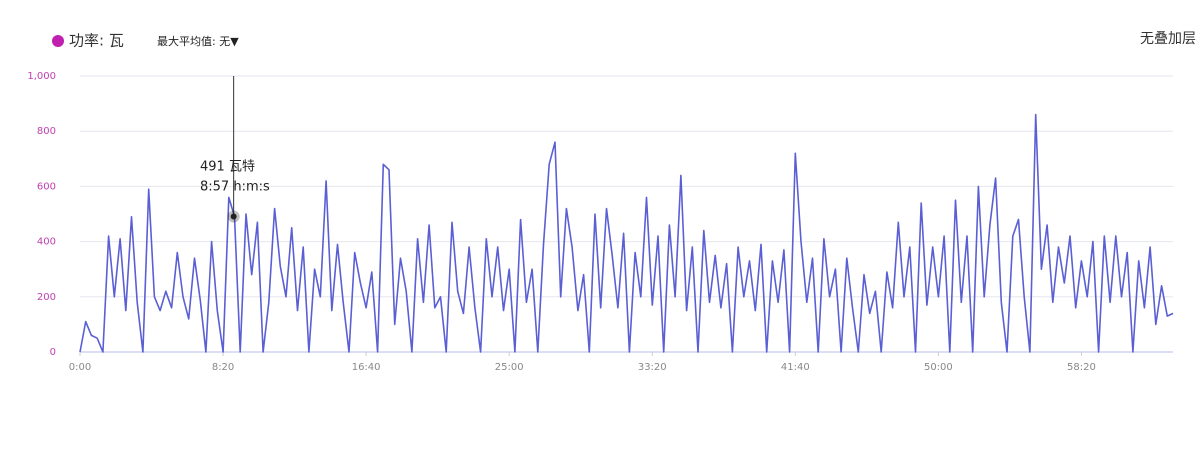 This screenshot has height=452, width=1200. What do you see at coordinates (96, 41) in the screenshot?
I see `legend-label: 功率: 瓦` at bounding box center [96, 41].